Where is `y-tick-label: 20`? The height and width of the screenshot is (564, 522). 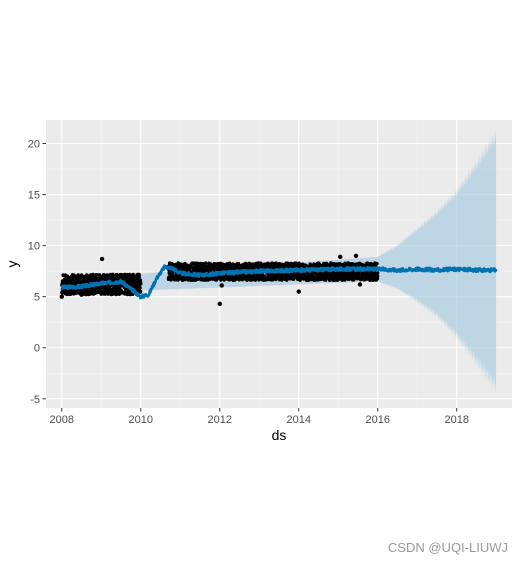
y-tick-label: 20 is located at coordinates (34, 144).